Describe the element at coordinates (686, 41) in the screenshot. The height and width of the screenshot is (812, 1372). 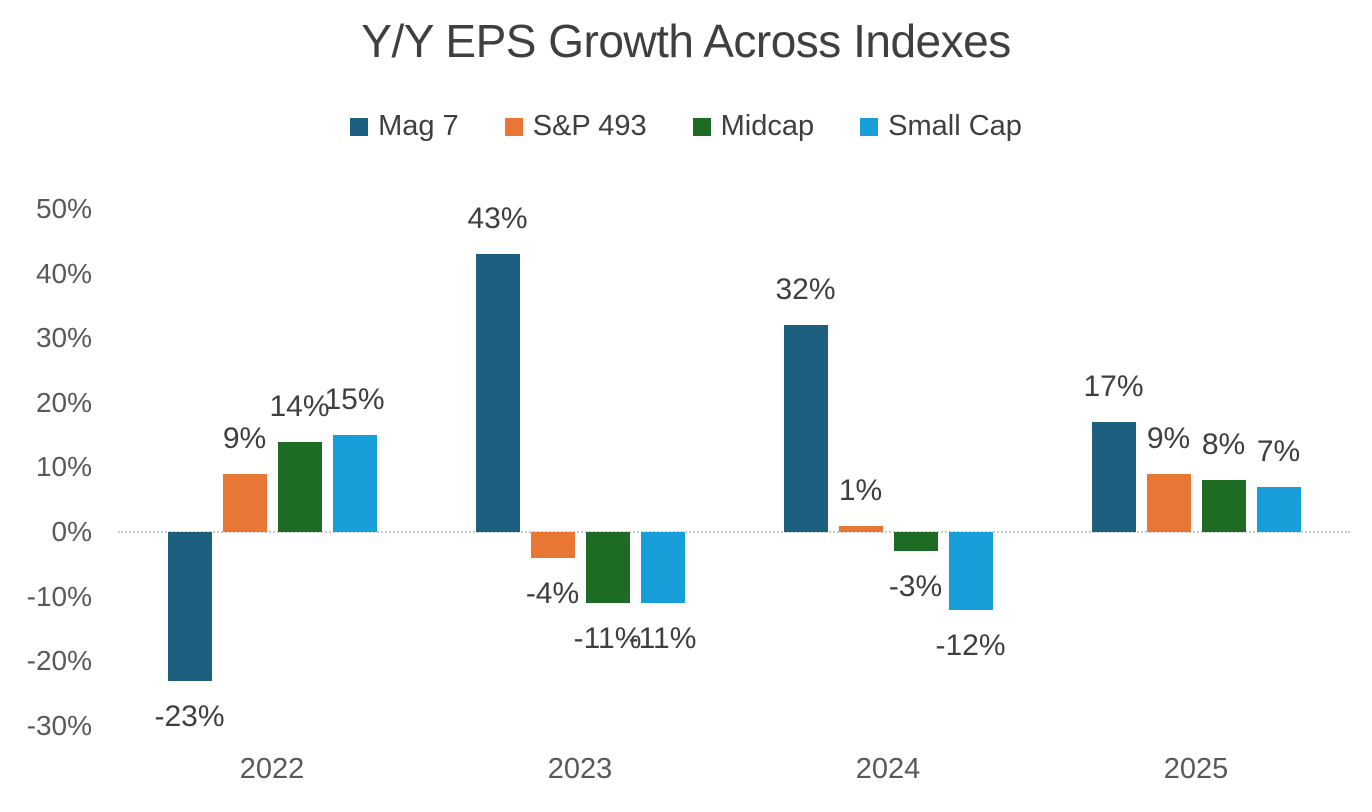
I see `chart-title: Y/Y EPS Growth Across Indexes` at that location.